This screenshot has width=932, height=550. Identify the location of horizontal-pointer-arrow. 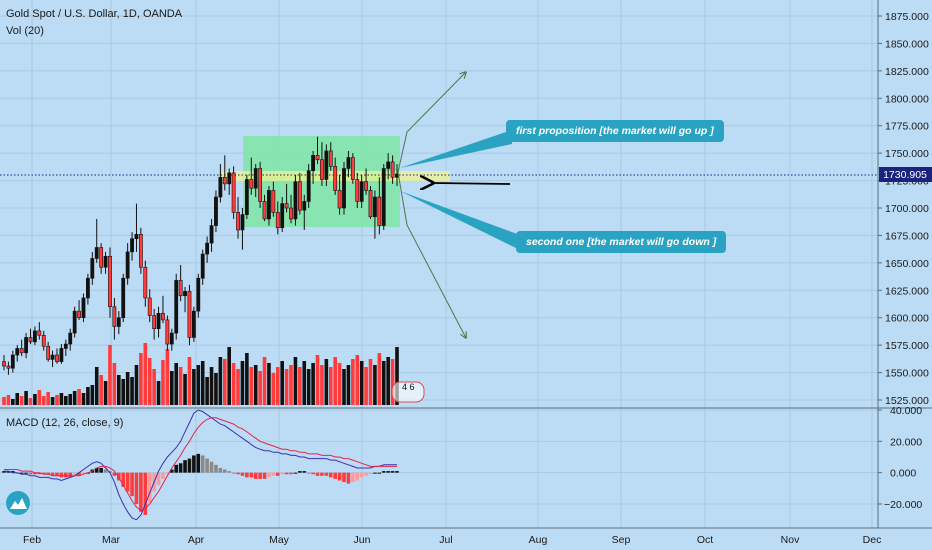
(472, 183).